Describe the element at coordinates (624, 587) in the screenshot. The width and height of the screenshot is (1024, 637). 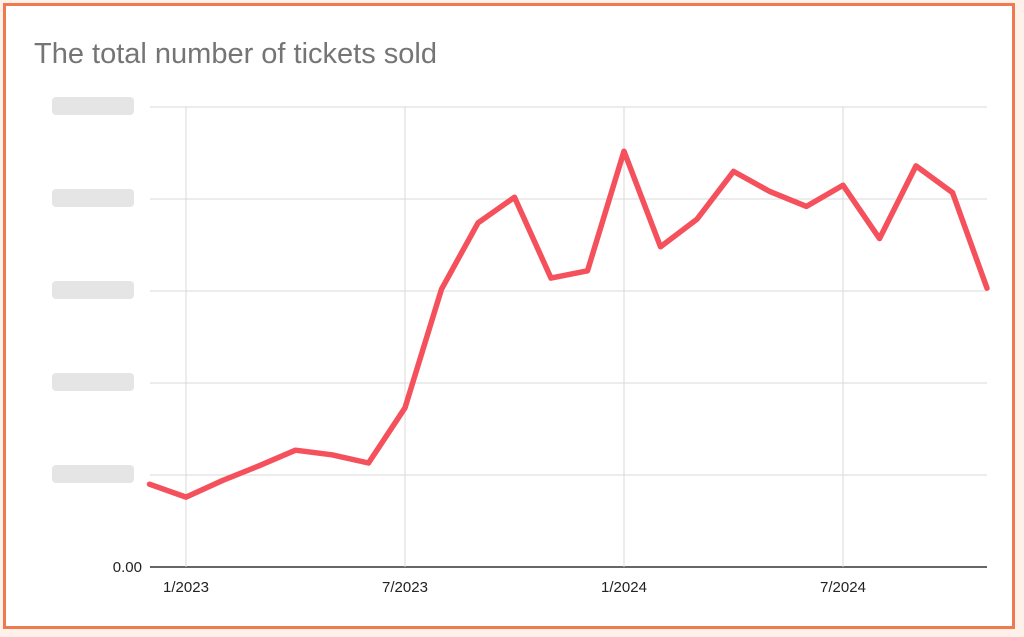
I see `x-tick-label: 1/2024` at that location.